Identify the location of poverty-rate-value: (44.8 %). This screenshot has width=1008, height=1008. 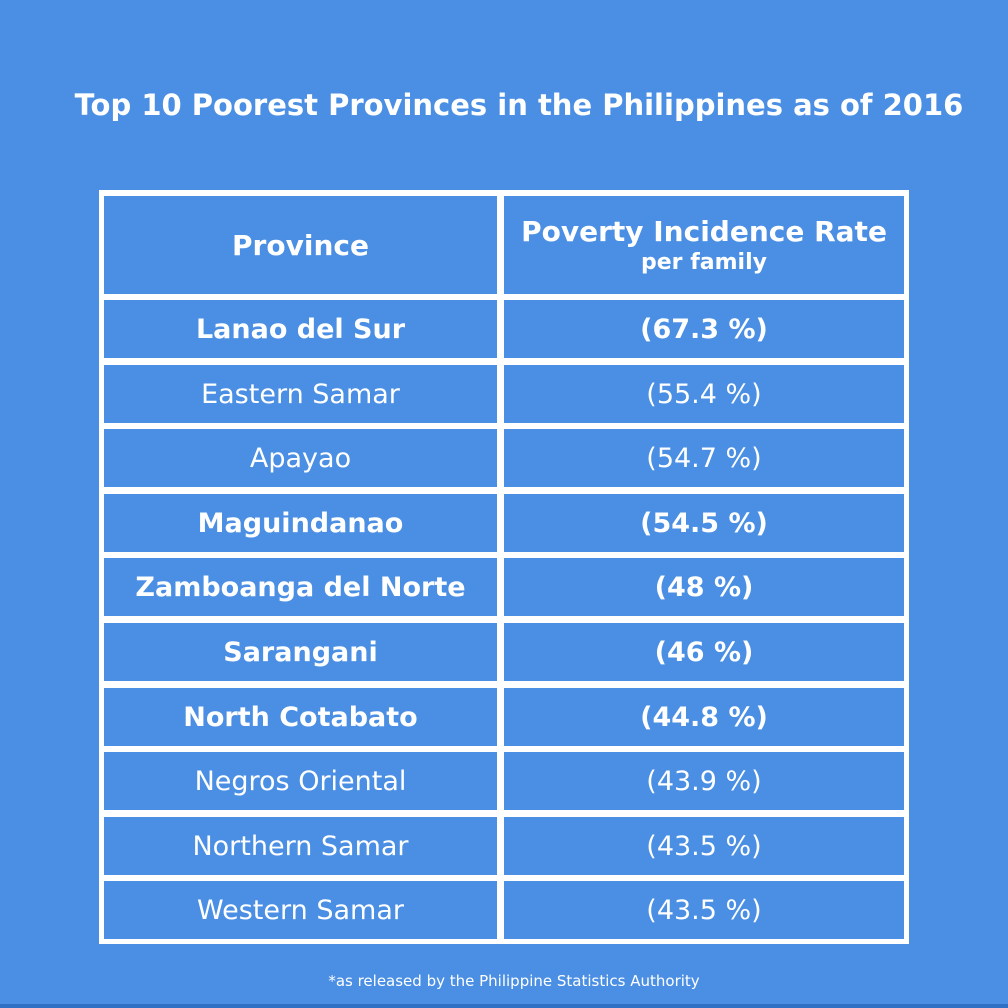
(704, 717).